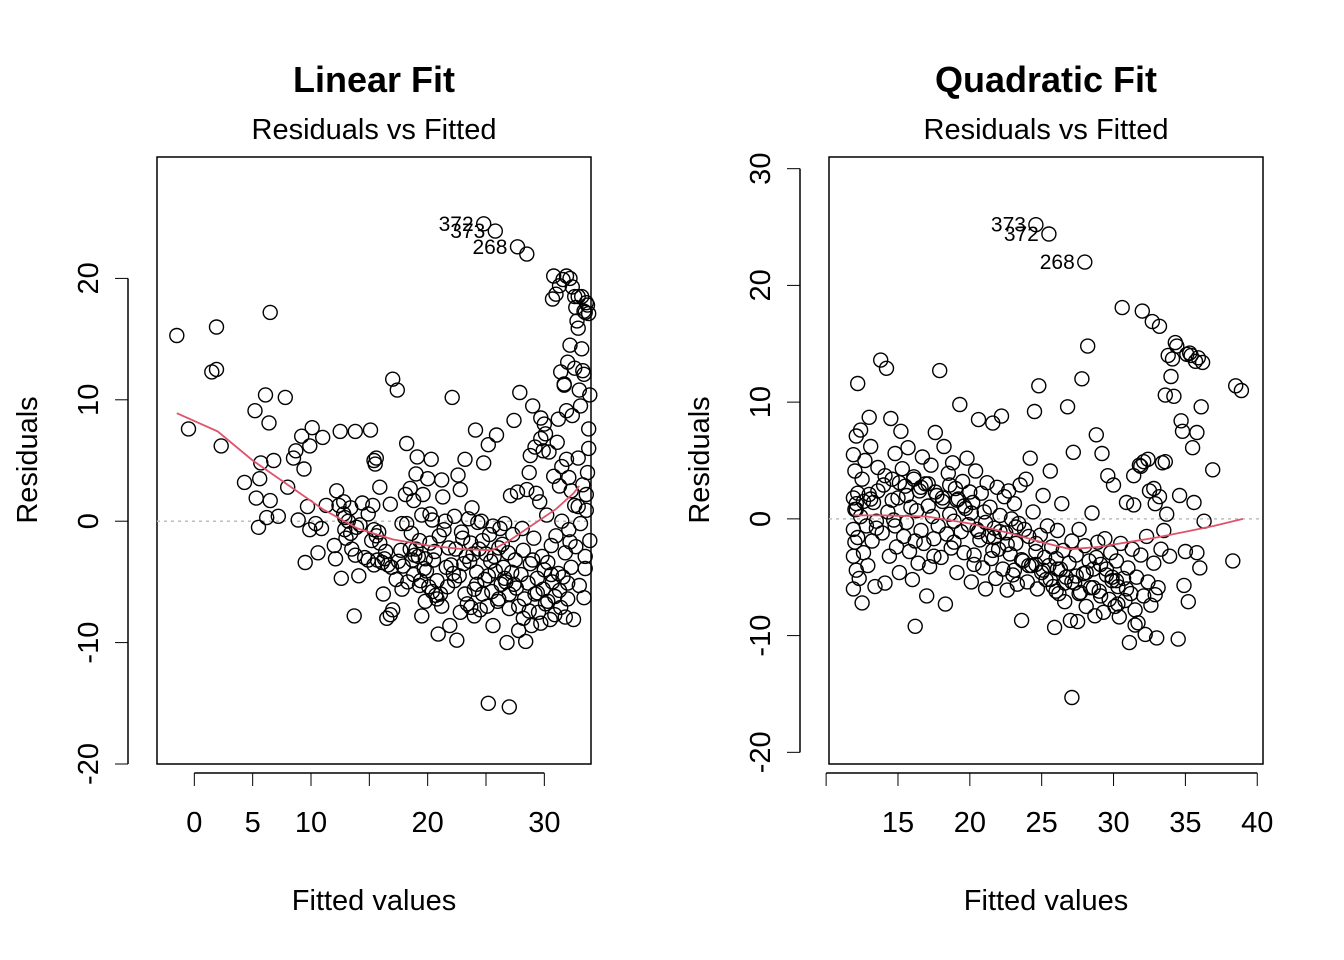  I want to click on y-tick-label: 30, so click(761, 169).